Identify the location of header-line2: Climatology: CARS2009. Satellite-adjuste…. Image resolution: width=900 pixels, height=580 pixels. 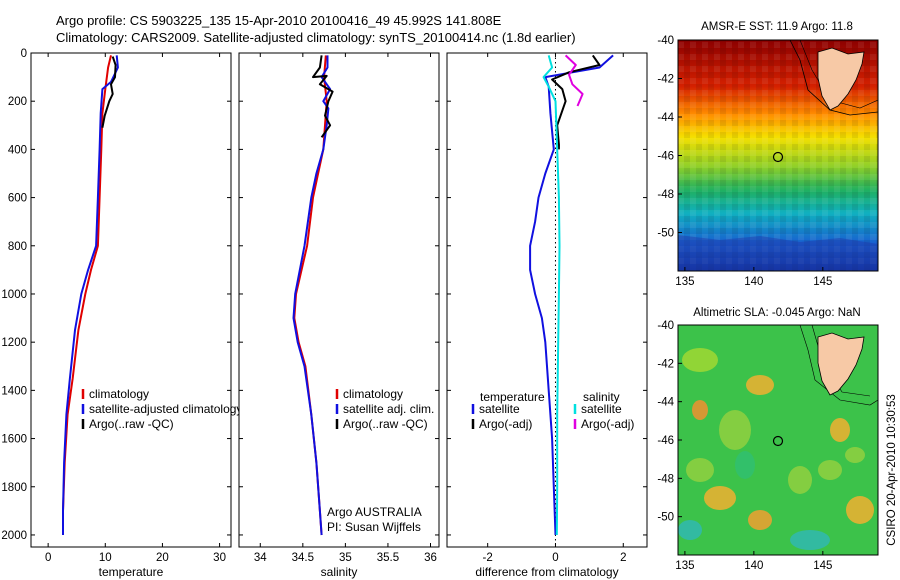
(316, 37).